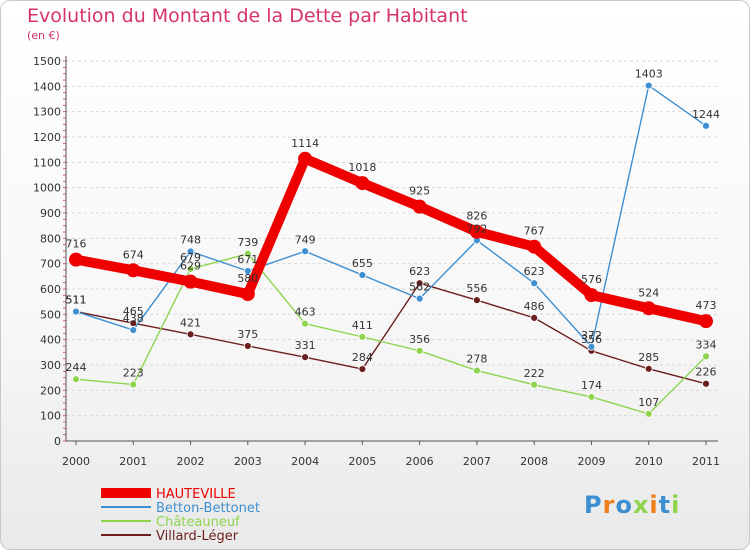 This screenshot has width=750, height=550. What do you see at coordinates (47, 162) in the screenshot?
I see `y-tick-label: 1100` at bounding box center [47, 162].